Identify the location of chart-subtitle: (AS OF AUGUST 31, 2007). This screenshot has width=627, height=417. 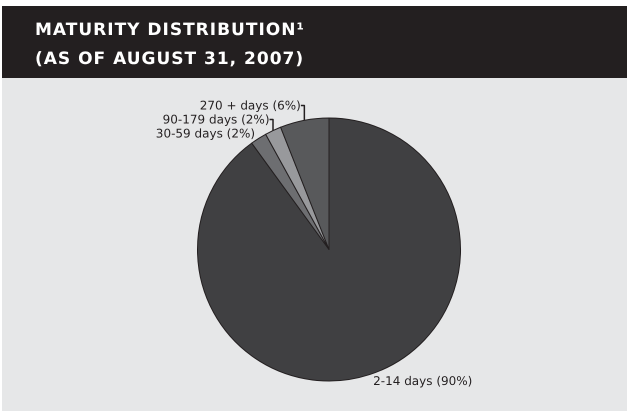
(170, 59).